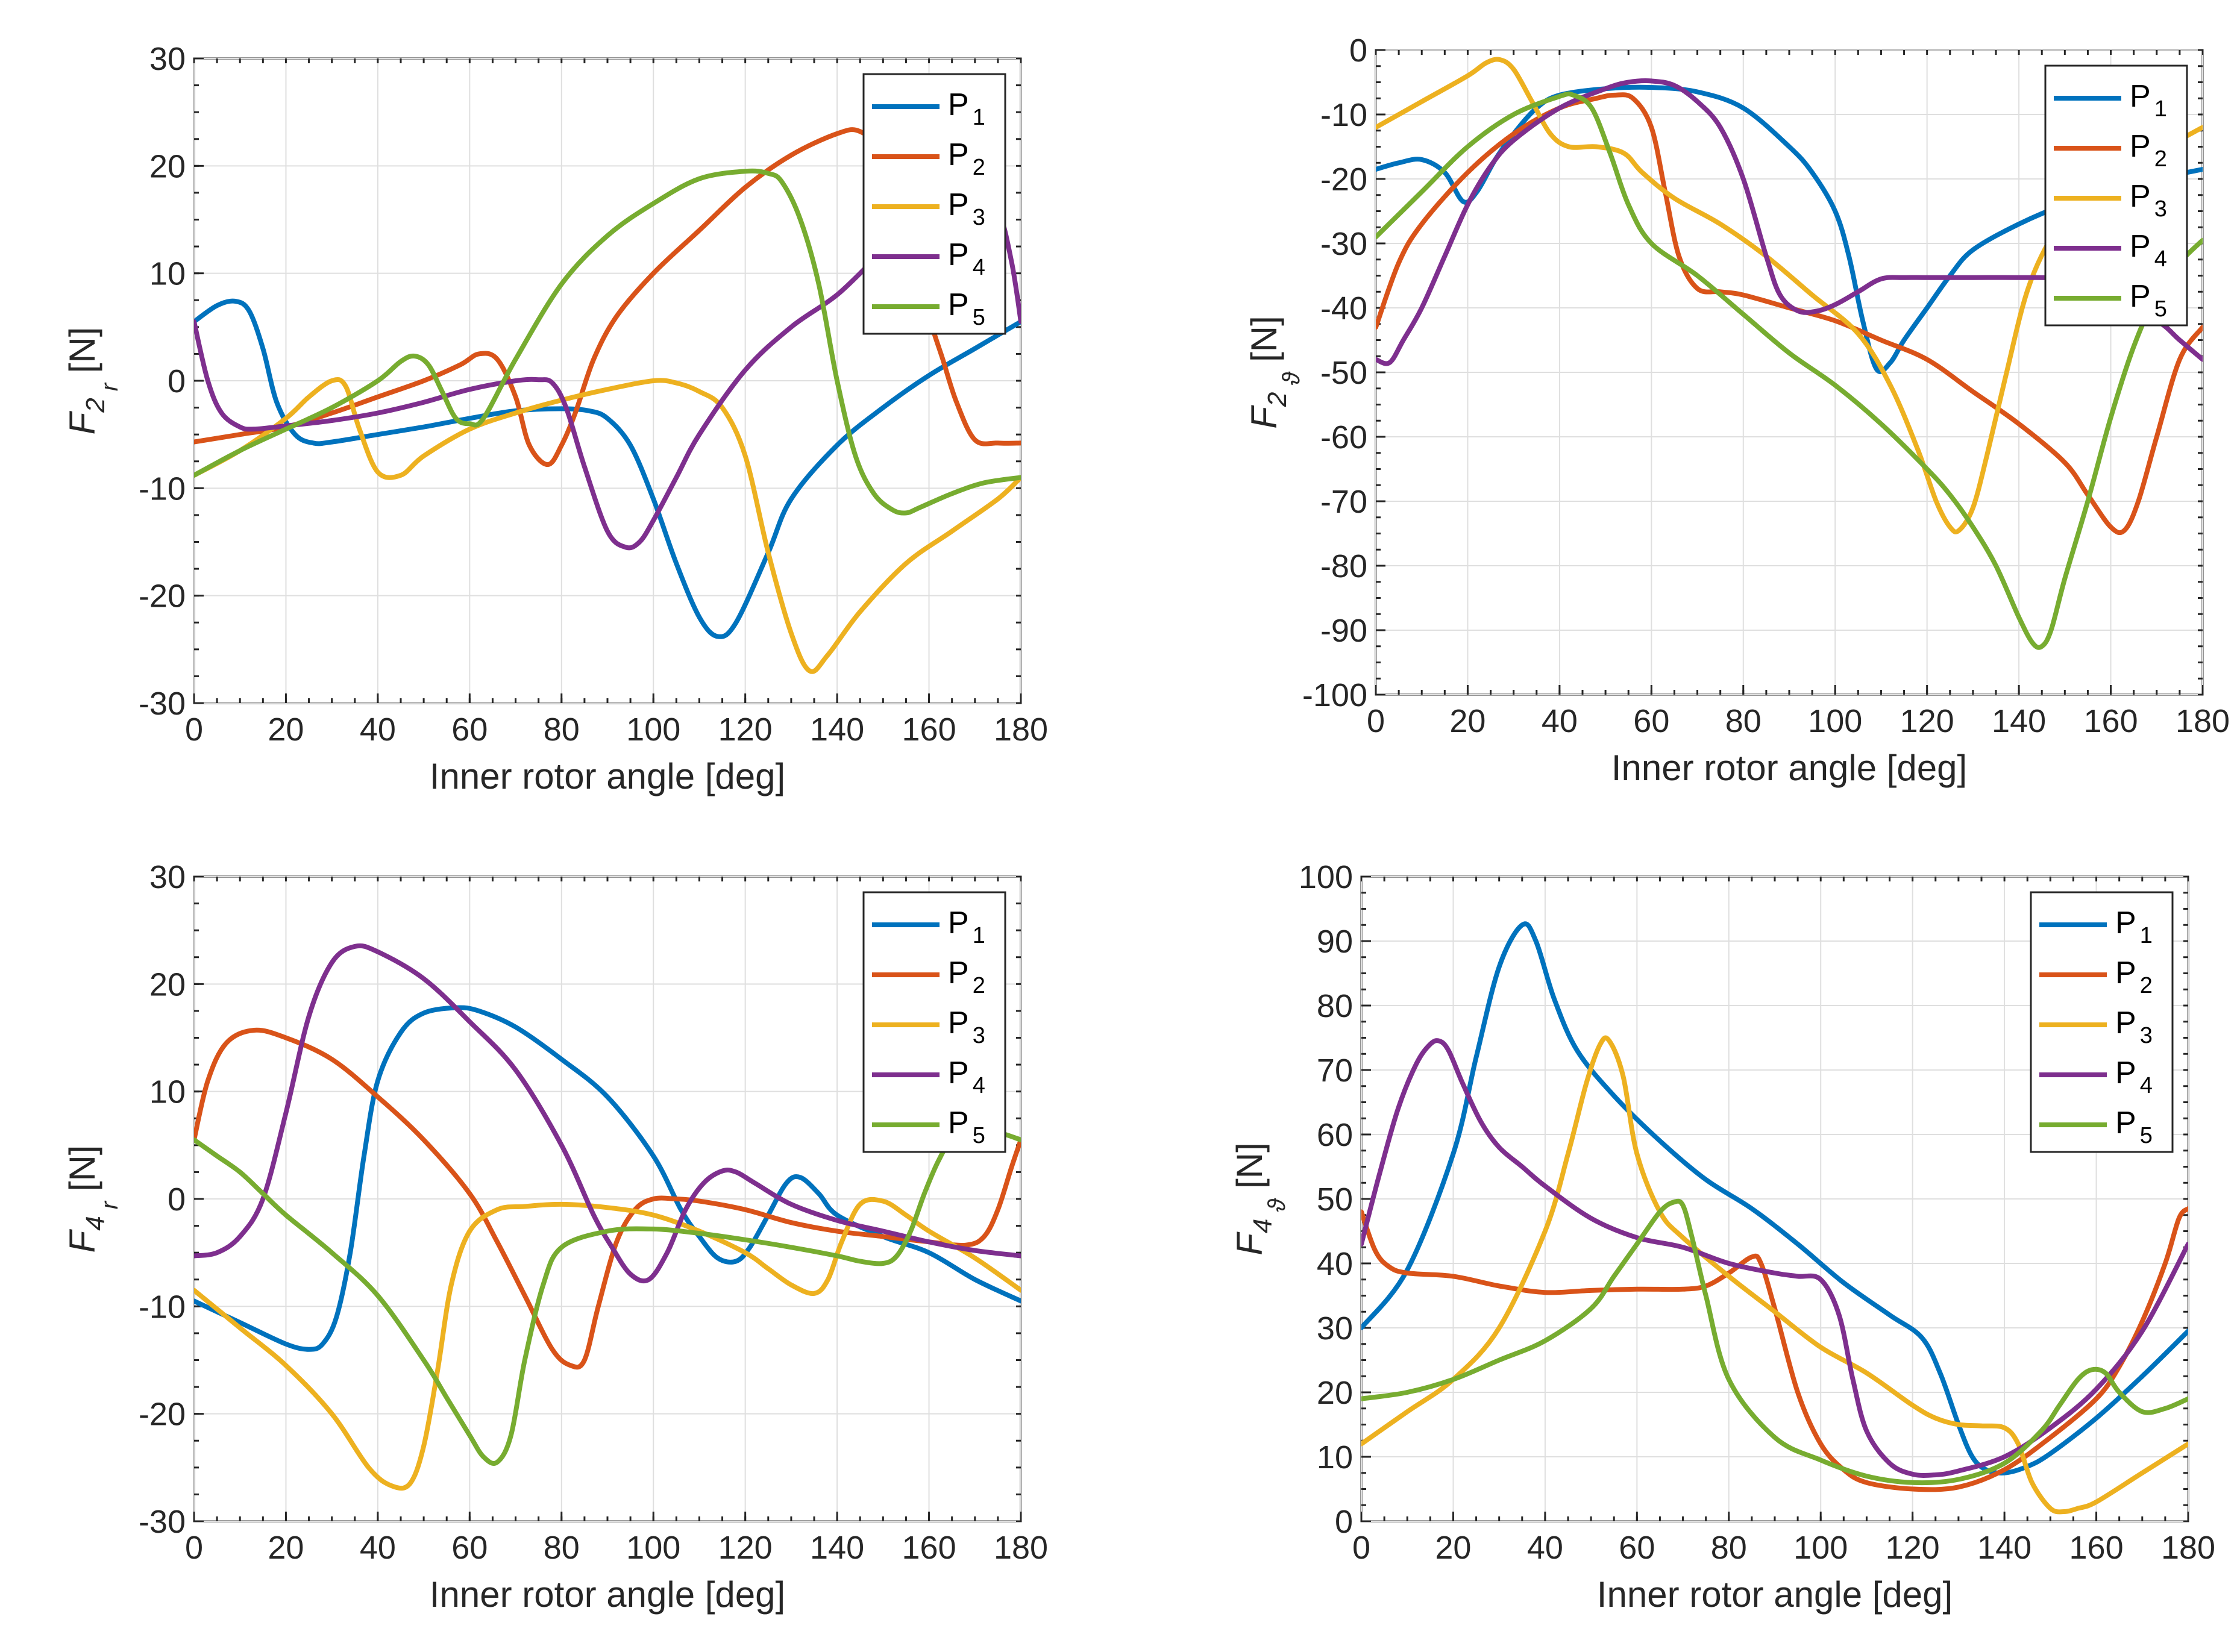  Describe the element at coordinates (1343, 437) in the screenshot. I see `y-tick-label: -60` at that location.